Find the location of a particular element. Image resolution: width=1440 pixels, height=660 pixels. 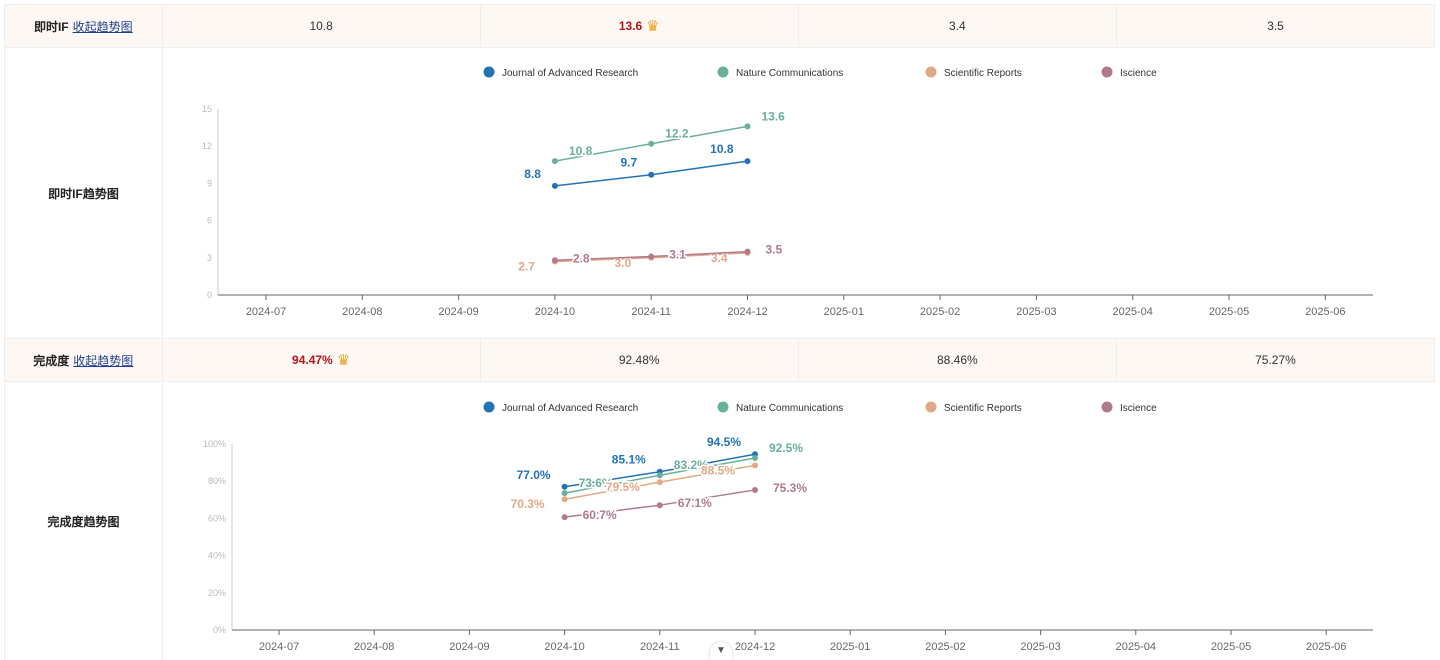

y-tick-label: 20% is located at coordinates (217, 593).